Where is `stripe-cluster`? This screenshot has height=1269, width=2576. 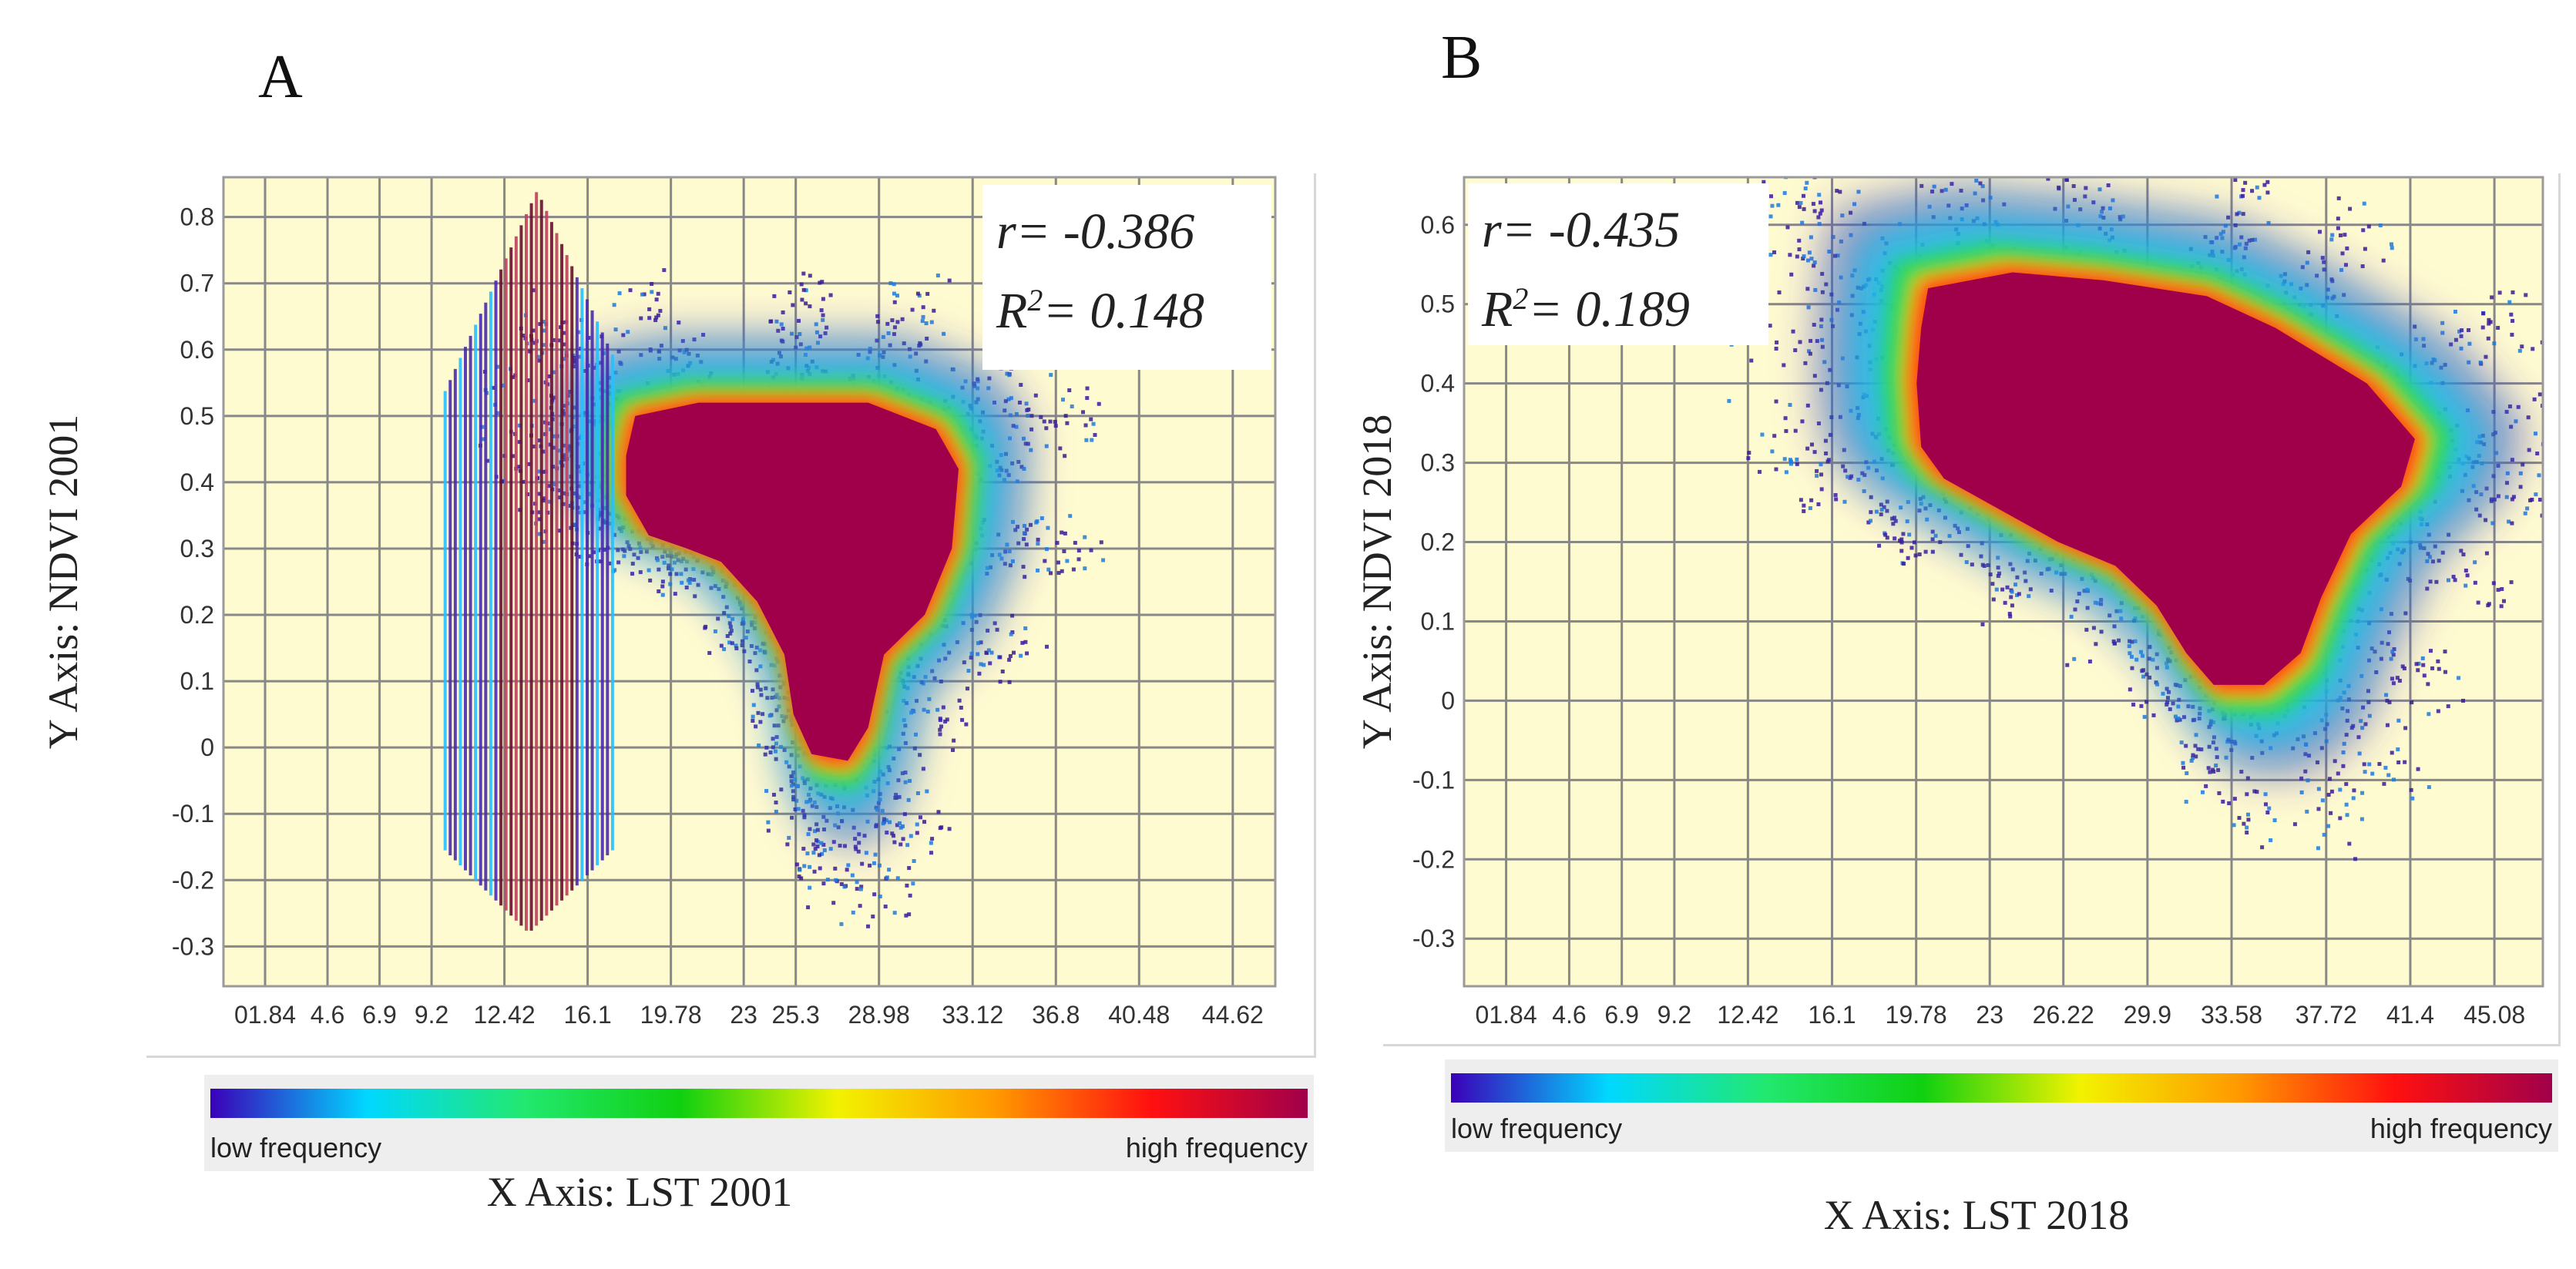 stripe-cluster is located at coordinates (528, 561).